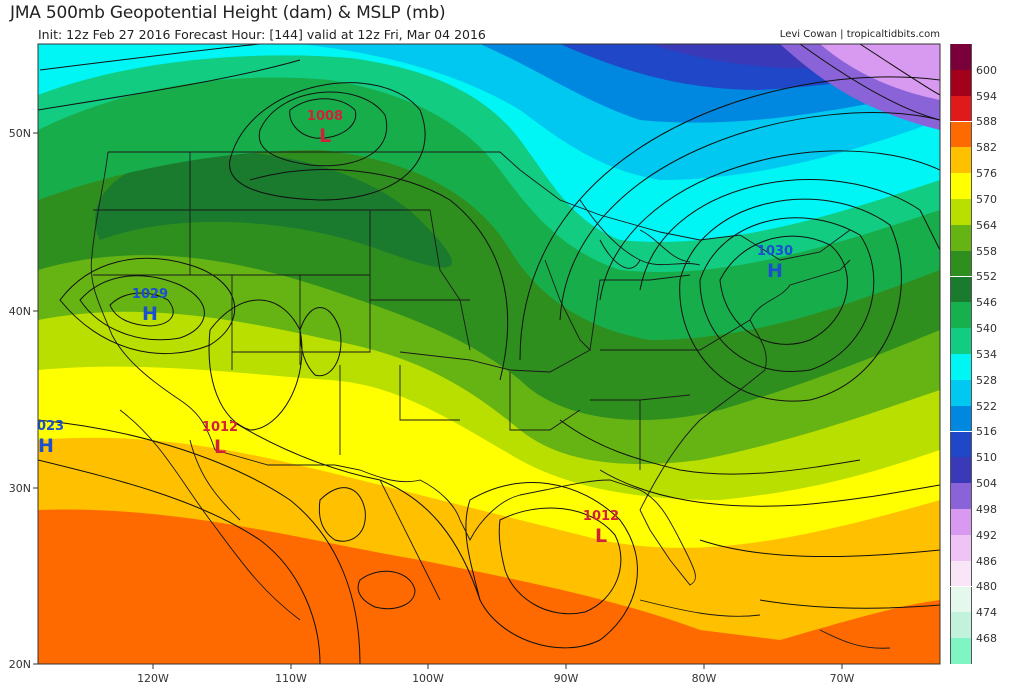 Image resolution: width=1024 pixels, height=692 pixels. Describe the element at coordinates (291, 678) in the screenshot. I see `longitude-tick-label: 110W` at that location.